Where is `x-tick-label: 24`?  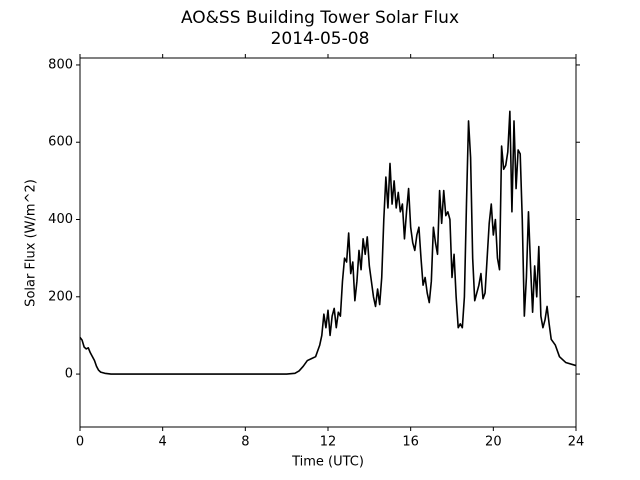
x-tick-label: 24 is located at coordinates (576, 442).